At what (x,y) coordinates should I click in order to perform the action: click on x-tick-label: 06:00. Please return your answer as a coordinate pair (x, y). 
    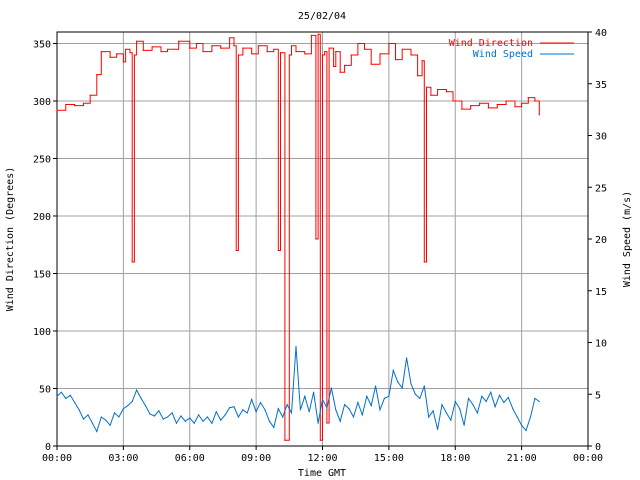
    Looking at the image, I should click on (190, 458).